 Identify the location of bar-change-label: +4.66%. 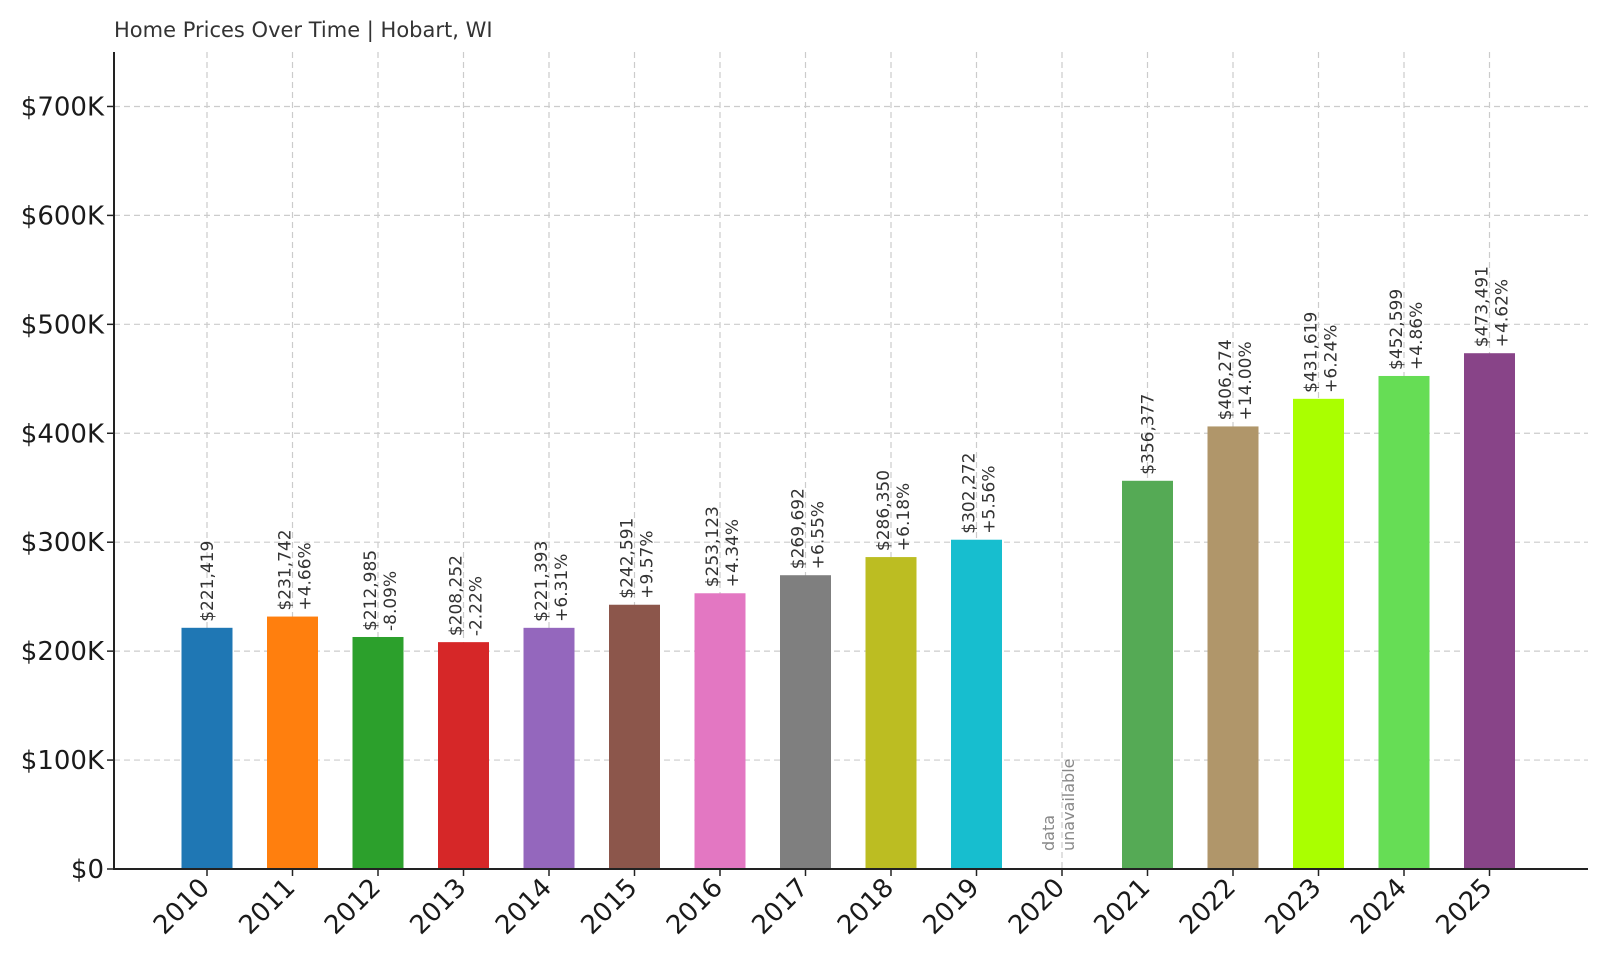
(306, 576).